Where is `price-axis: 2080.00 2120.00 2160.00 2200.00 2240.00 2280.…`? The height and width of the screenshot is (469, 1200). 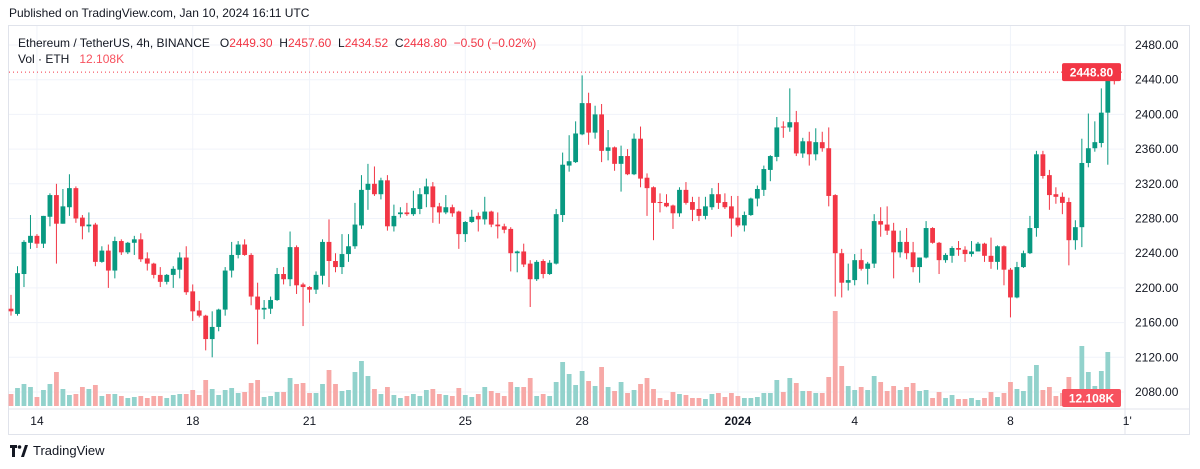
price-axis: 2080.00 2120.00 2160.00 2200.00 2240.00 2280.… is located at coordinates (1157, 218).